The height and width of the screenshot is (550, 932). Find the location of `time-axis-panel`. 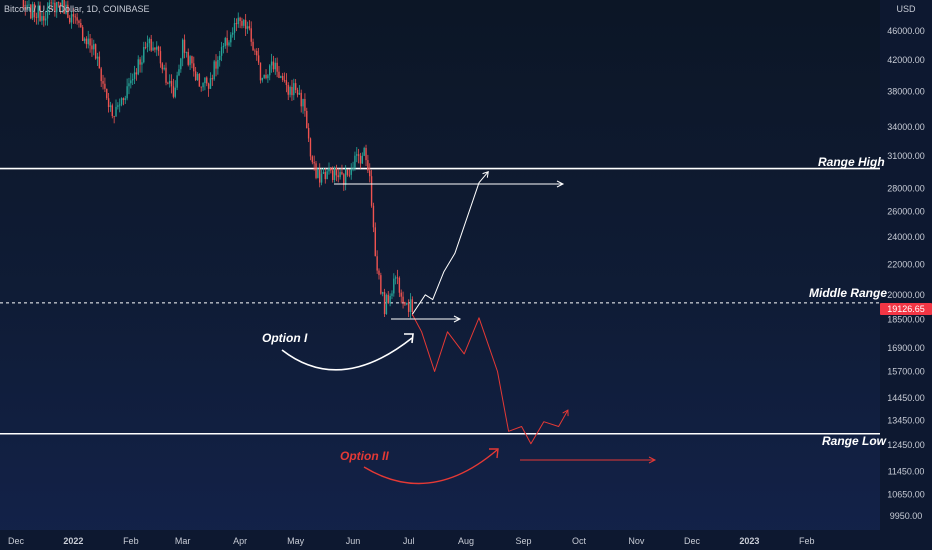

time-axis-panel is located at coordinates (440, 540).